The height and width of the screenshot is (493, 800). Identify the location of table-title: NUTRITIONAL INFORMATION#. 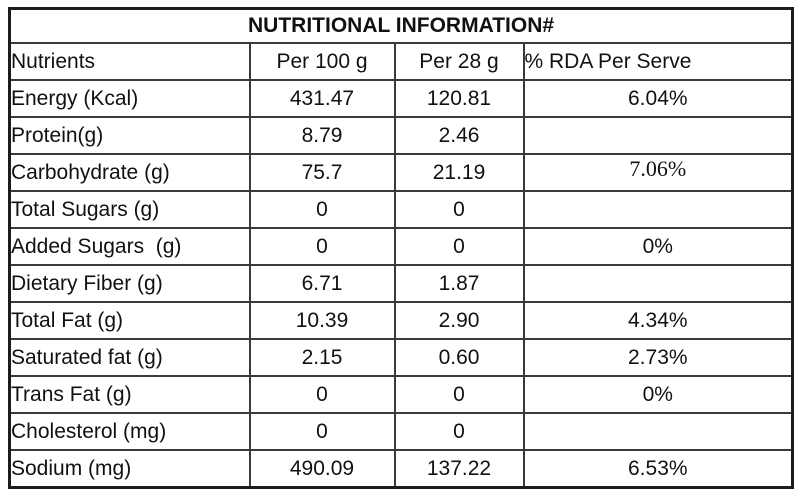
(401, 25).